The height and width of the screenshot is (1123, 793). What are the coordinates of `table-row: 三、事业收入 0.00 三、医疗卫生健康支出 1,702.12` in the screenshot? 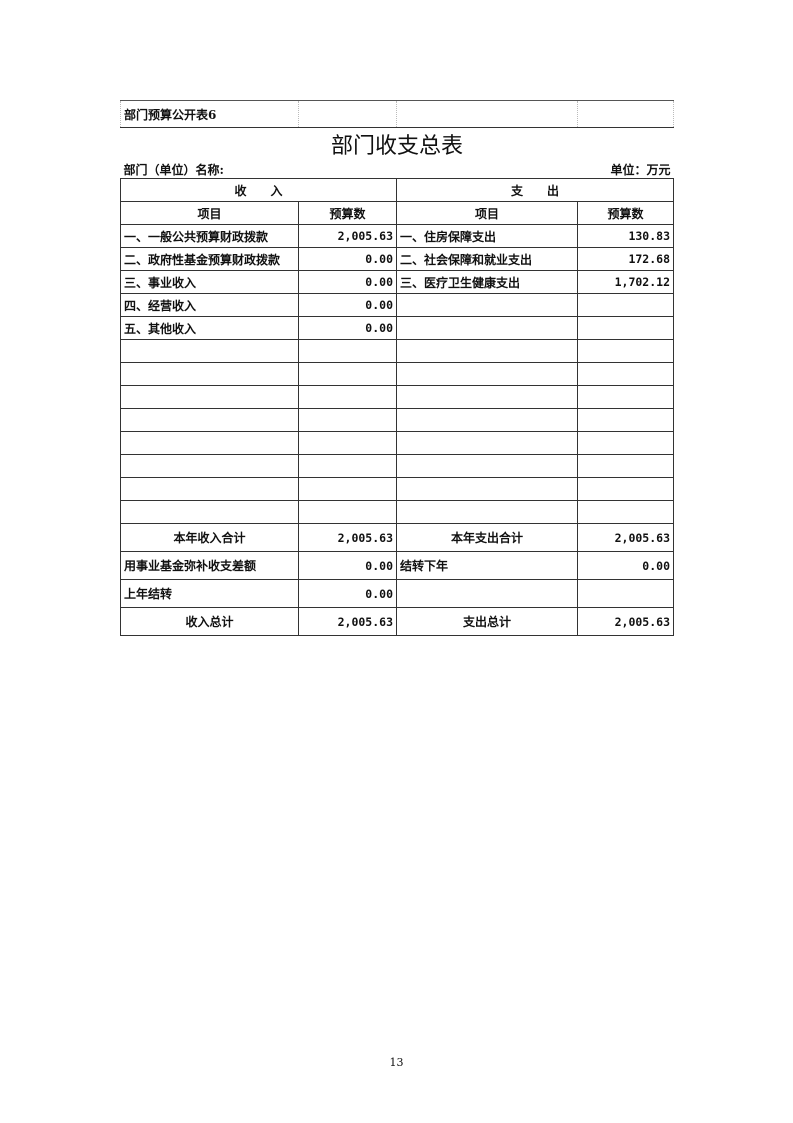 It's located at (397, 282).